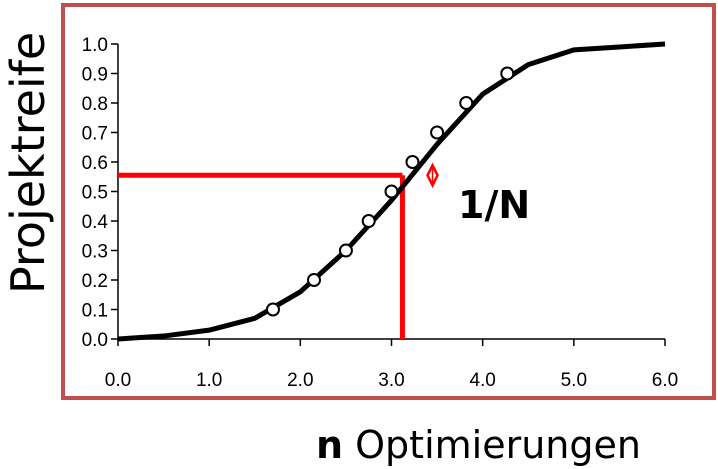 This screenshot has width=718, height=469. I want to click on x-axis-label: n Optimierungen, so click(478, 445).